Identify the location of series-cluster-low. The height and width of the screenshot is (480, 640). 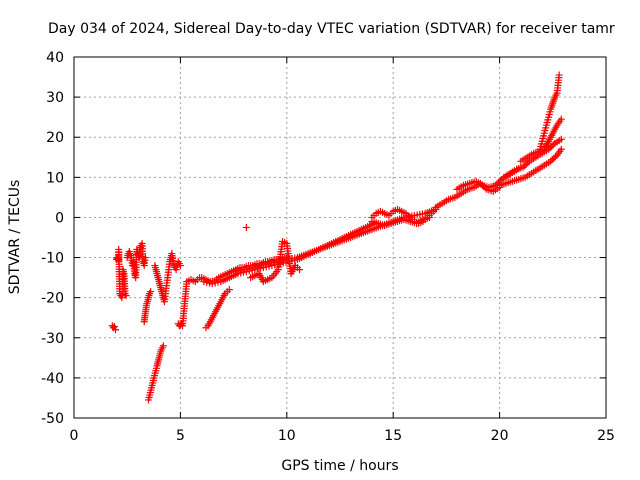
(155, 373).